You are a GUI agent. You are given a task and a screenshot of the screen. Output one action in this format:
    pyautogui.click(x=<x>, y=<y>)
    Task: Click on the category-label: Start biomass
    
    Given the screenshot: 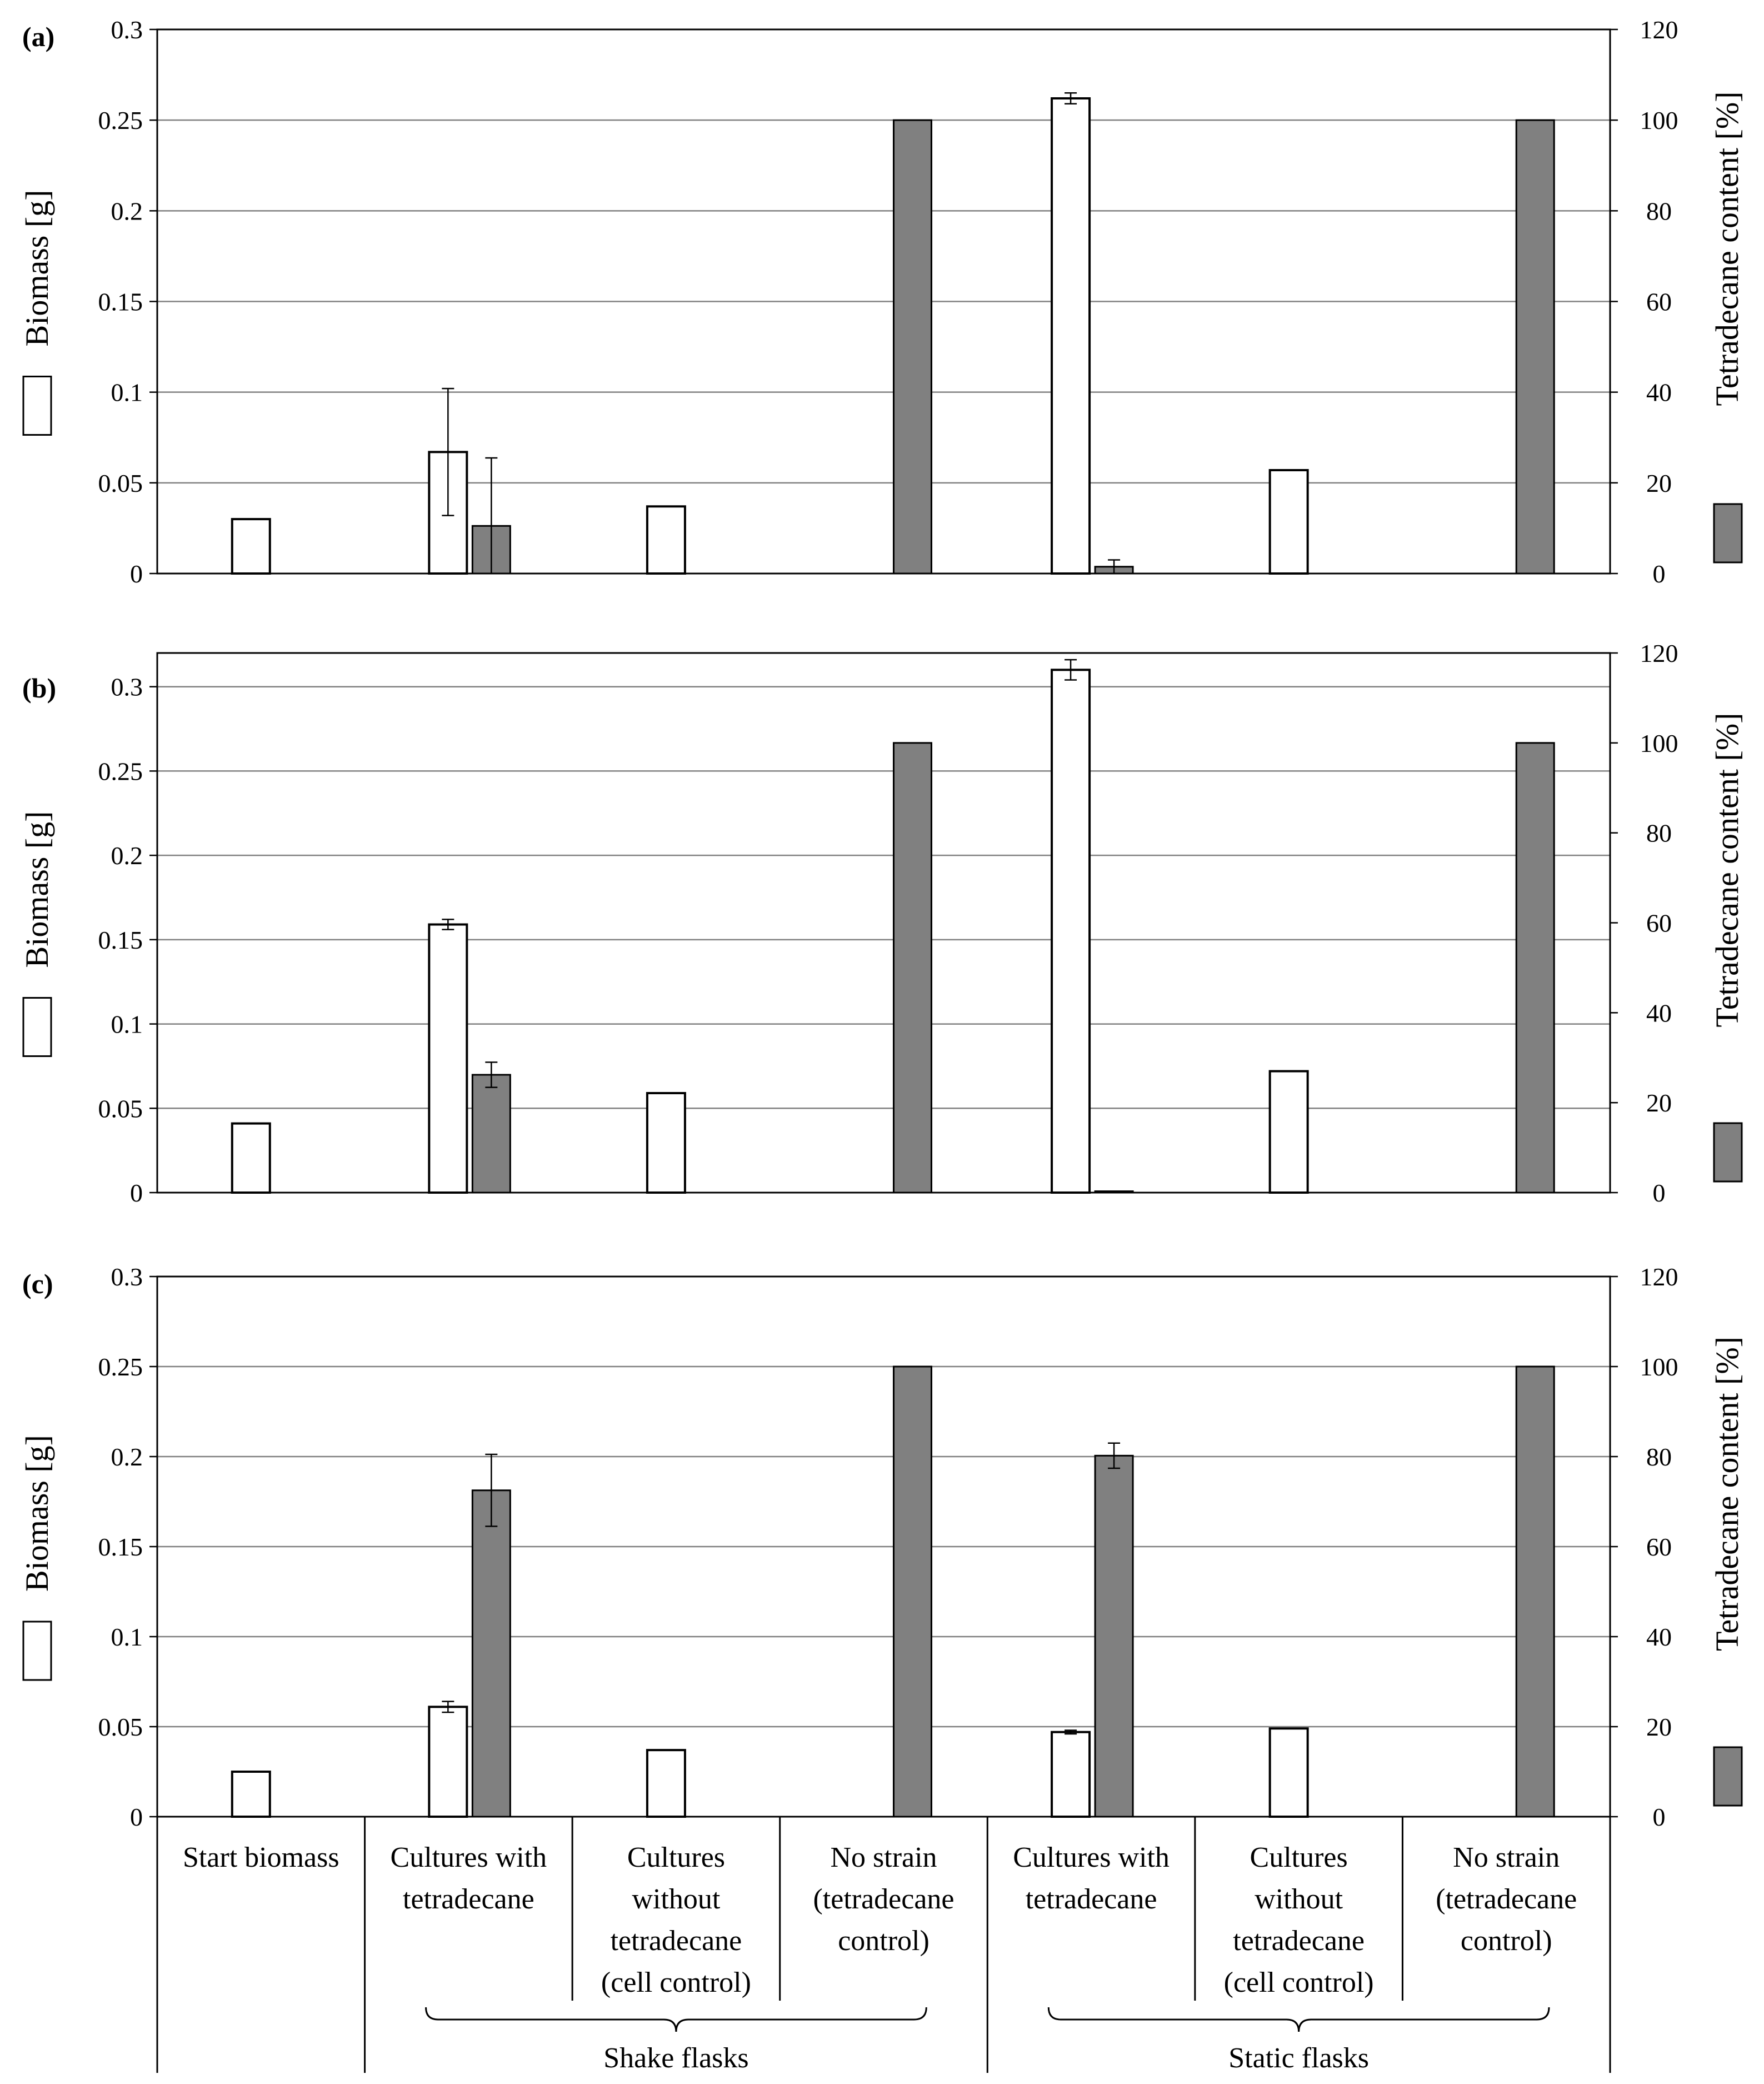 What is the action you would take?
    pyautogui.click(x=261, y=1857)
    